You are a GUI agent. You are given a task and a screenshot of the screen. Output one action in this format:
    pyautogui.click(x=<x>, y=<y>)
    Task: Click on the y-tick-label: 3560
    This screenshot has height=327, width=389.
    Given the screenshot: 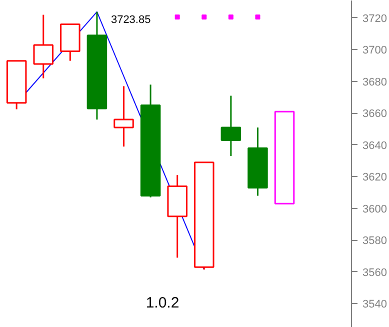 What is the action you would take?
    pyautogui.click(x=374, y=272)
    